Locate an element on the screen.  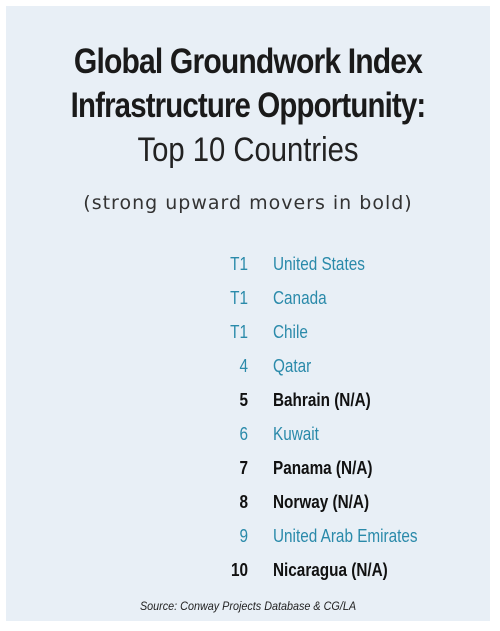
ranking-row: T1 Chile is located at coordinates (248, 335).